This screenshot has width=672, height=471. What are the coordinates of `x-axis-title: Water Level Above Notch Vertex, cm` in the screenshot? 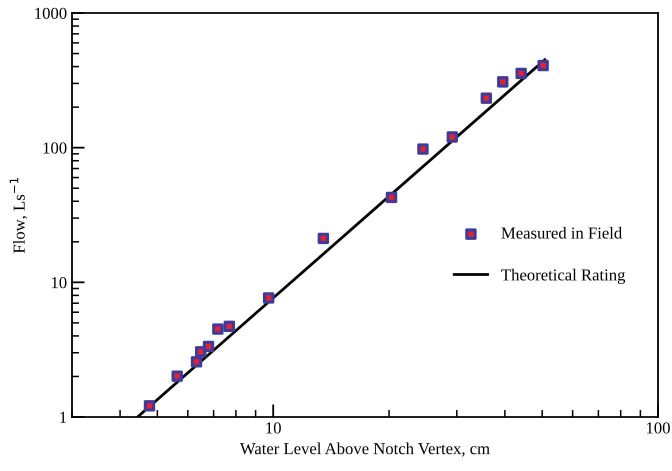 It's located at (365, 449).